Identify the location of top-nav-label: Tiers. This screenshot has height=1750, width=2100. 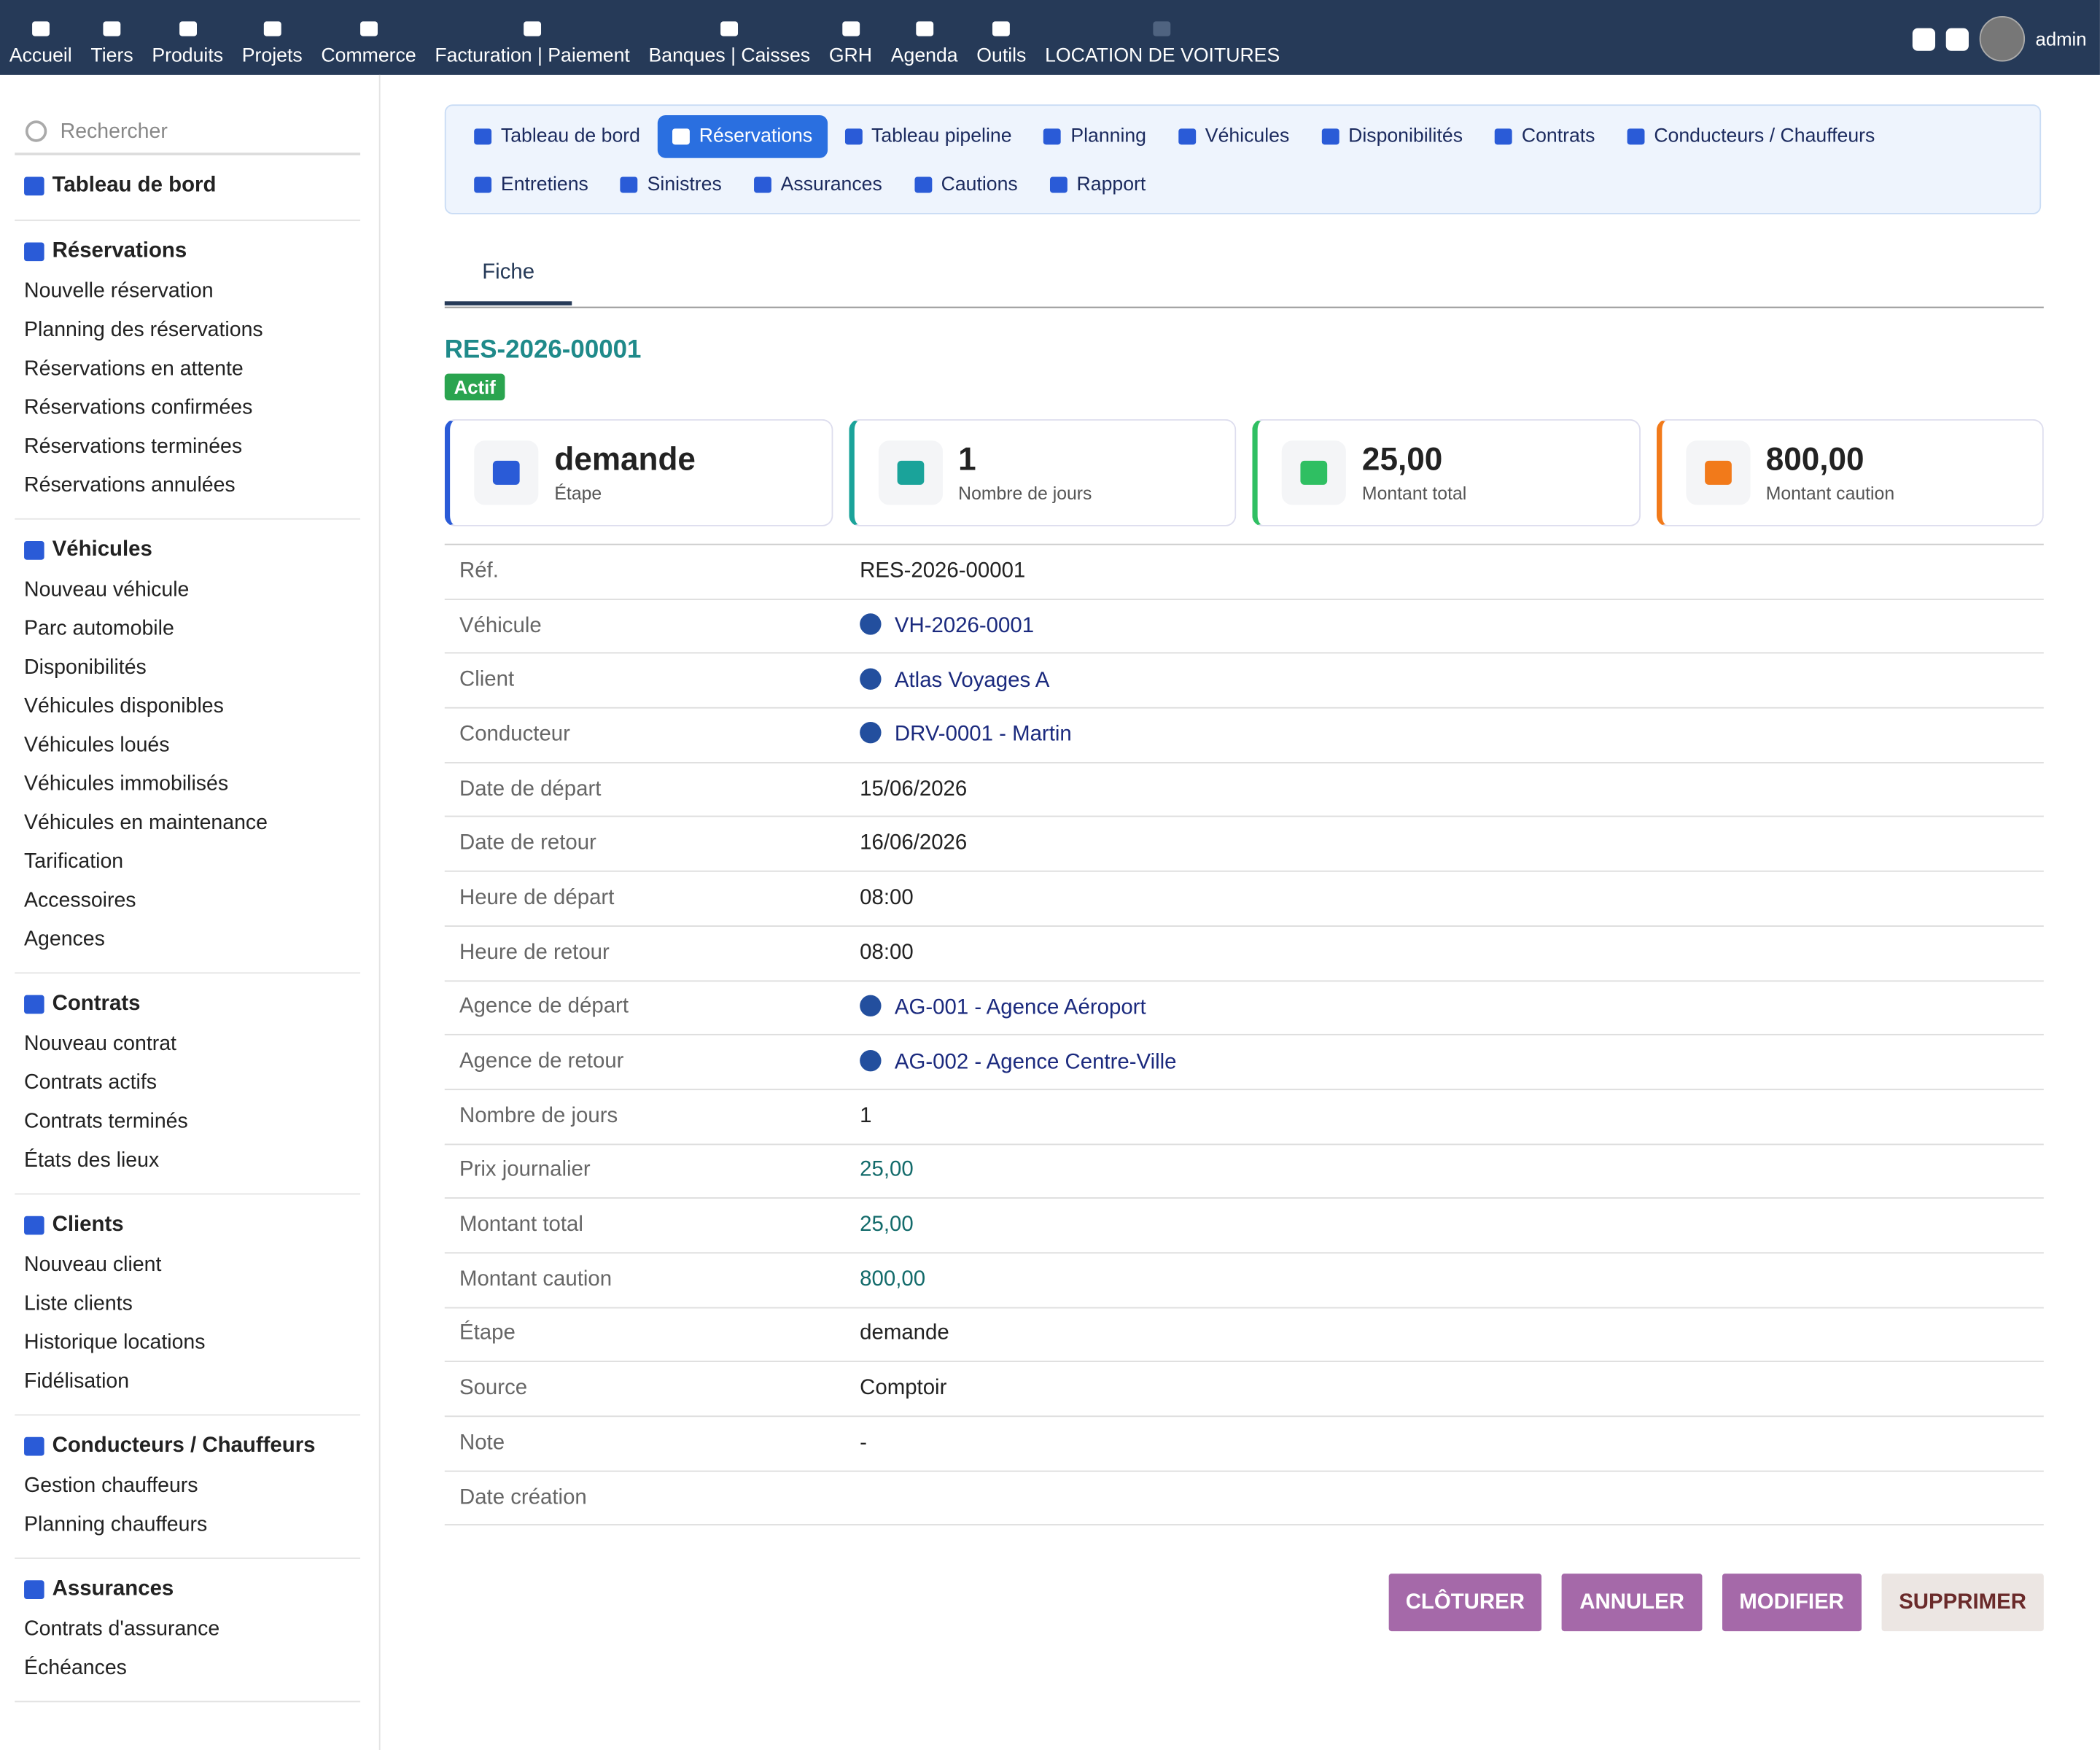
(111, 56).